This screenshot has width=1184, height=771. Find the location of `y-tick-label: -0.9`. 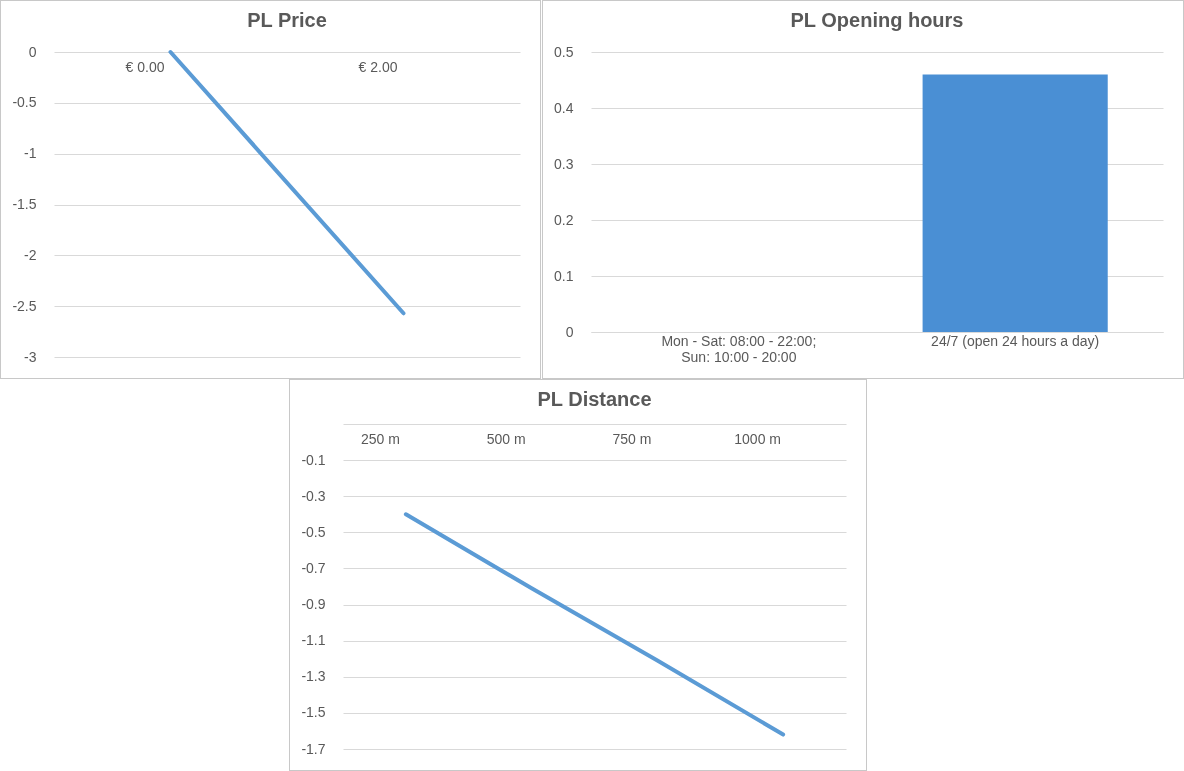

y-tick-label: -0.9 is located at coordinates (313, 604).